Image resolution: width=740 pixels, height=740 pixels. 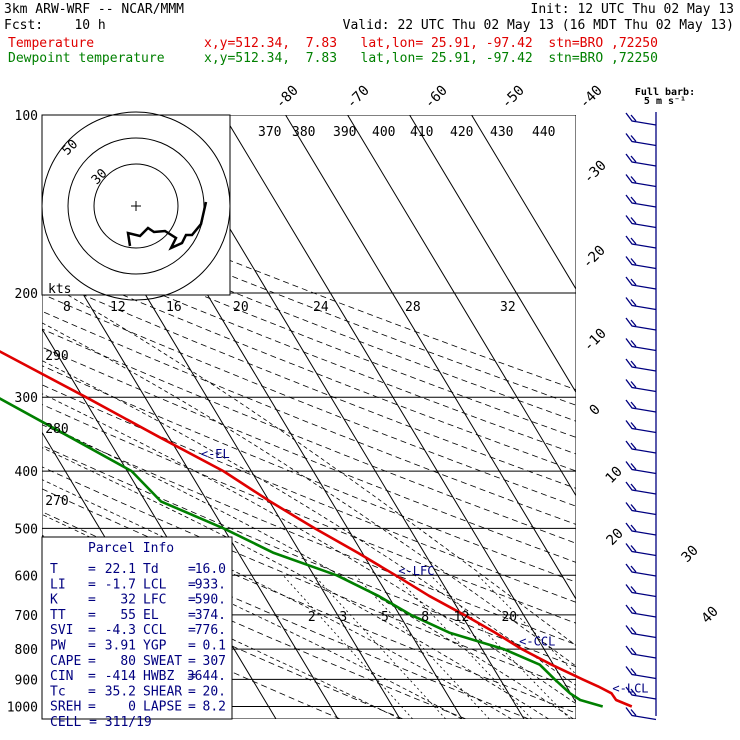 What do you see at coordinates (155, 630) in the screenshot?
I see `parcel-info-label: CCL` at bounding box center [155, 630].